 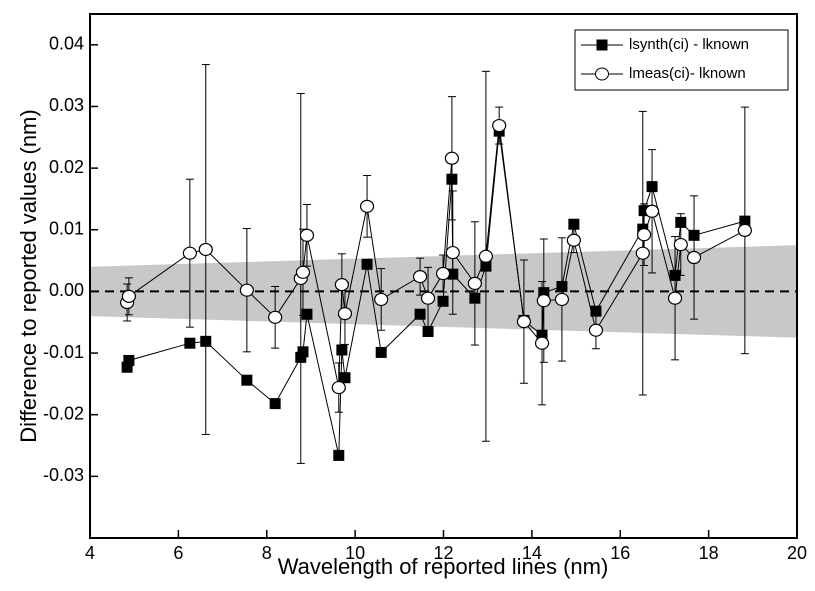 I want to click on y-tick-label: 0.03, so click(x=66, y=105).